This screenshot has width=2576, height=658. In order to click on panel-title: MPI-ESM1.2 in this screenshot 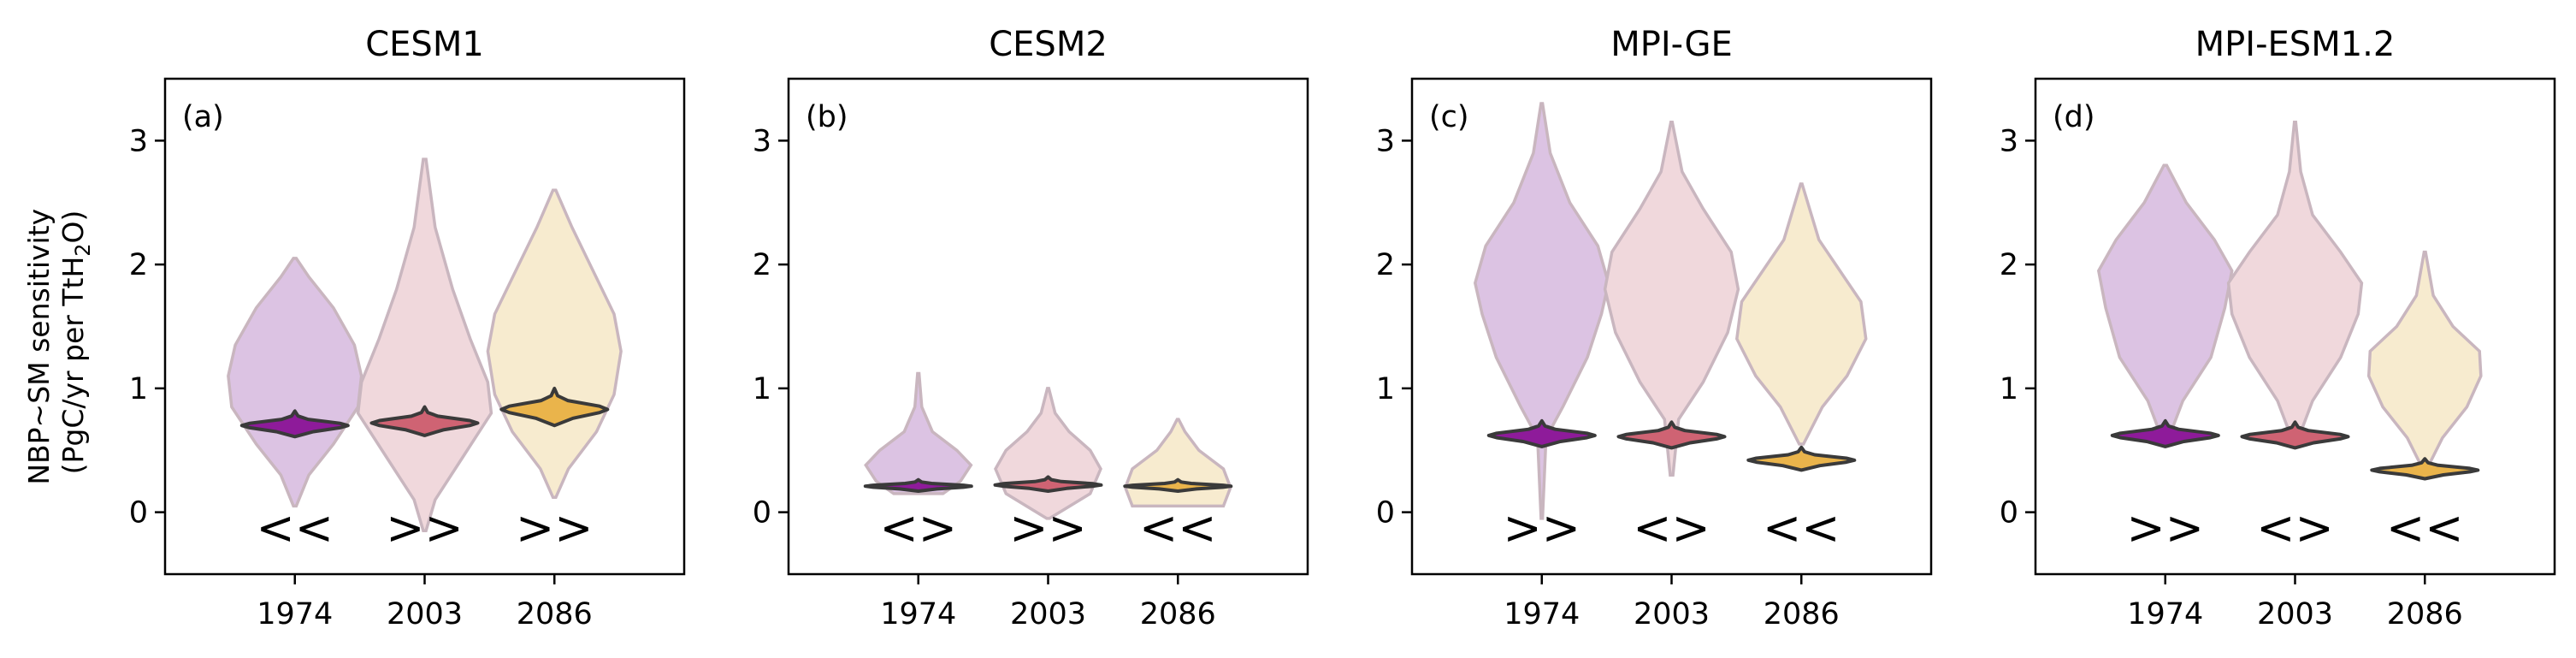, I will do `click(2295, 44)`.